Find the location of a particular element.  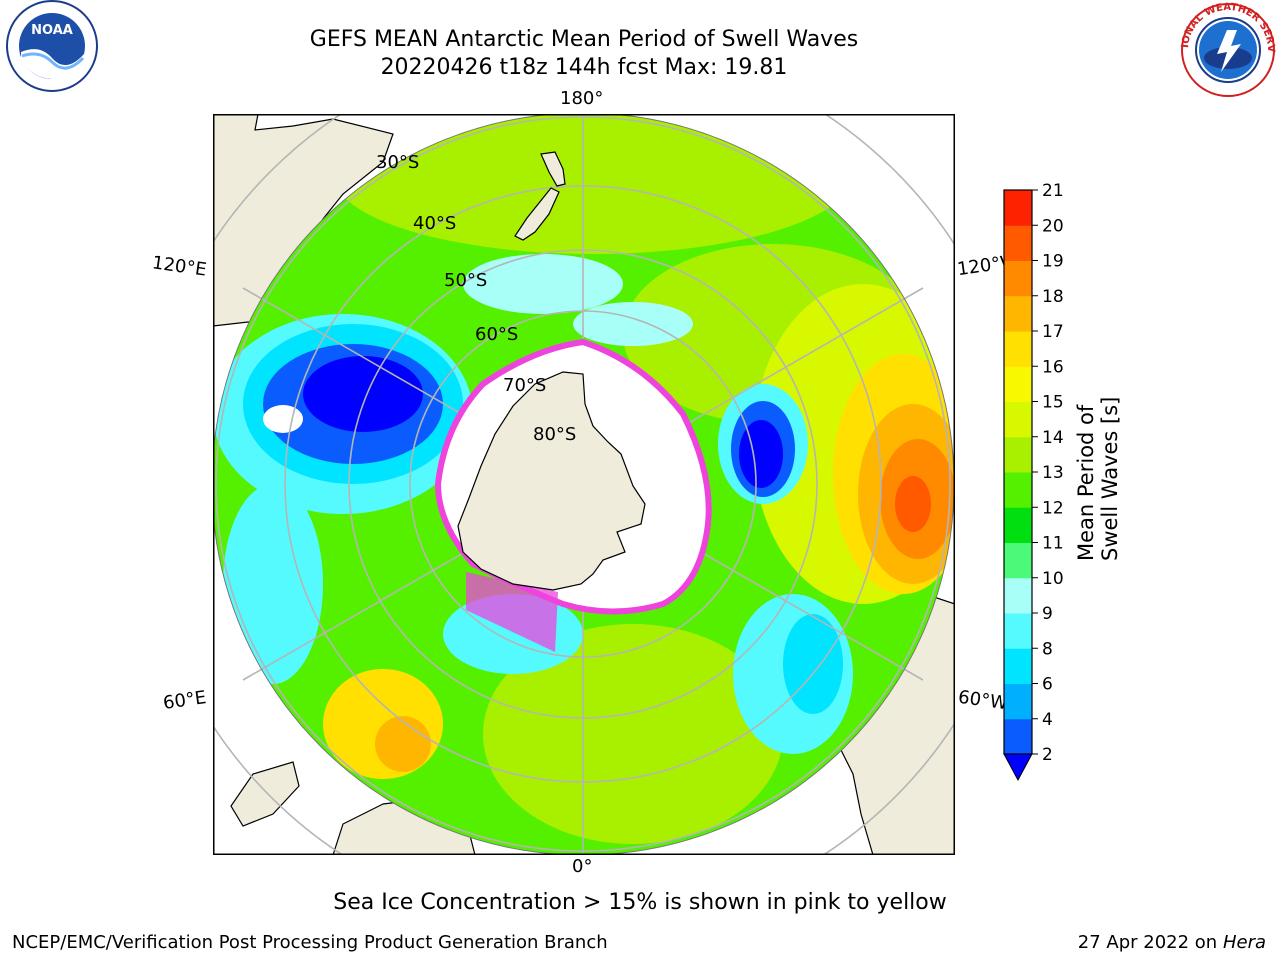

colorbar-tick-label: 17 is located at coordinates (1053, 332).